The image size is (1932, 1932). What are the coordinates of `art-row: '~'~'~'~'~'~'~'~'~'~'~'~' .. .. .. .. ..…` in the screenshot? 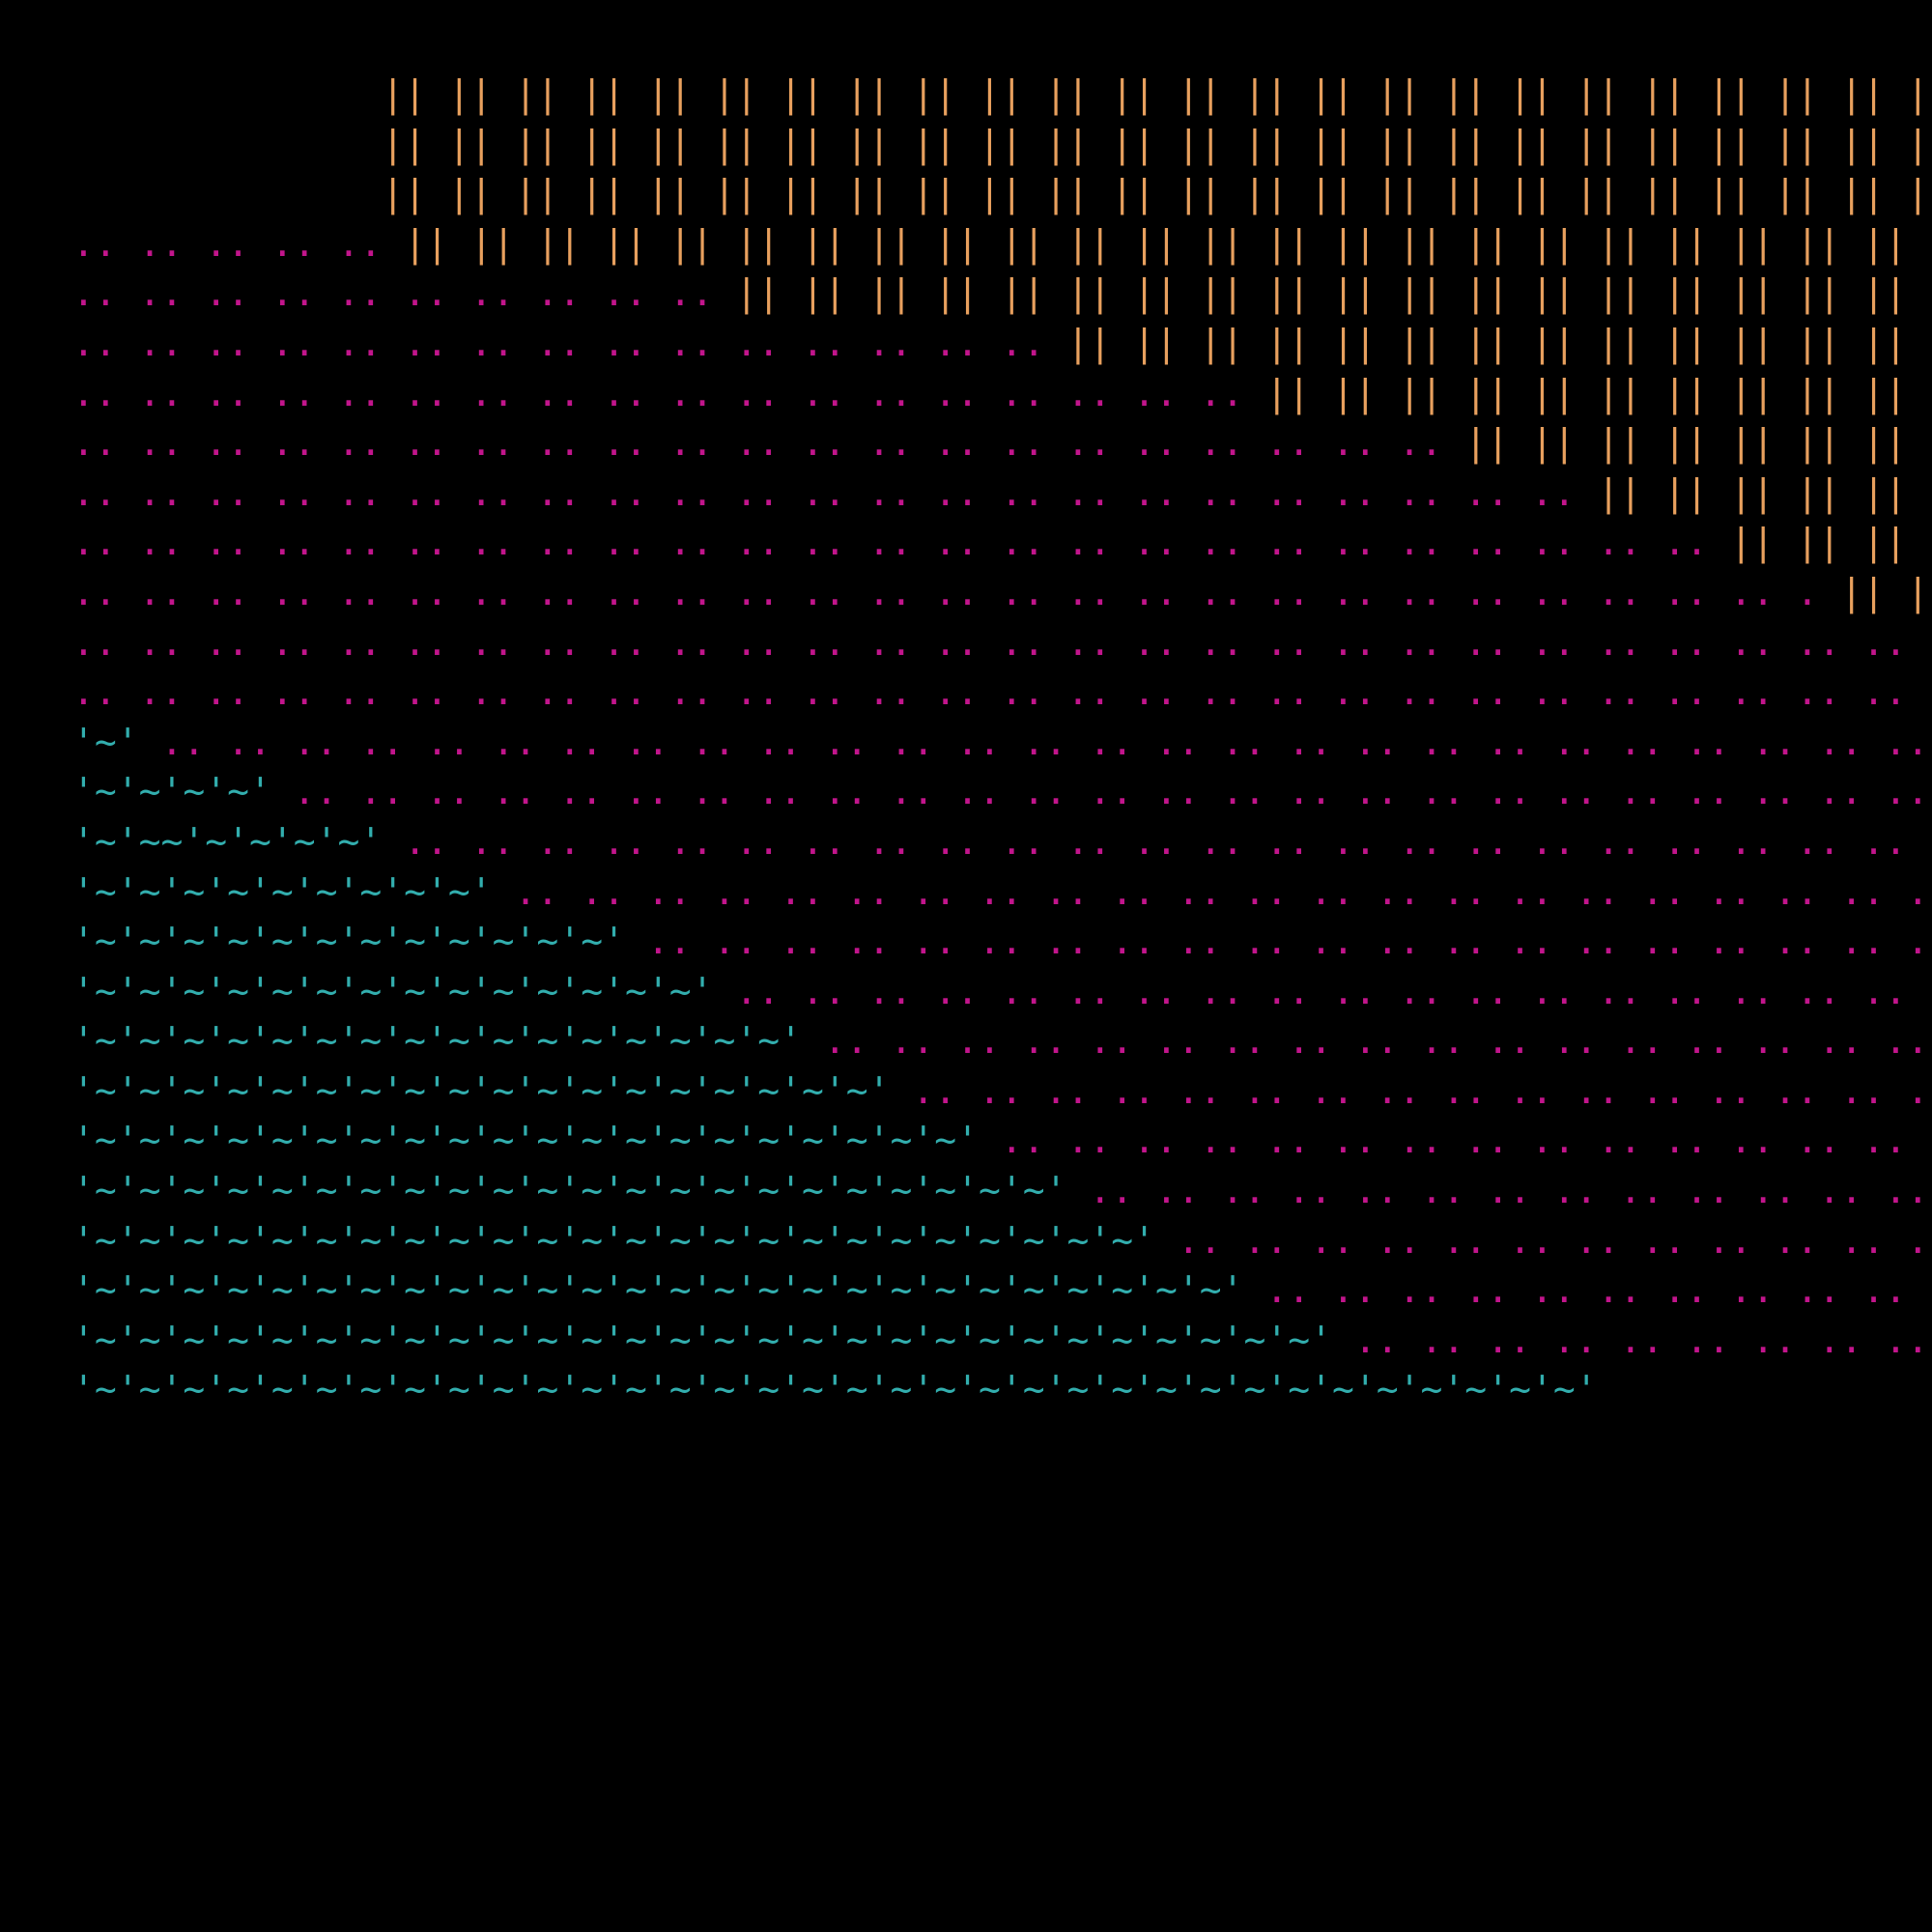 It's located at (1002, 942).